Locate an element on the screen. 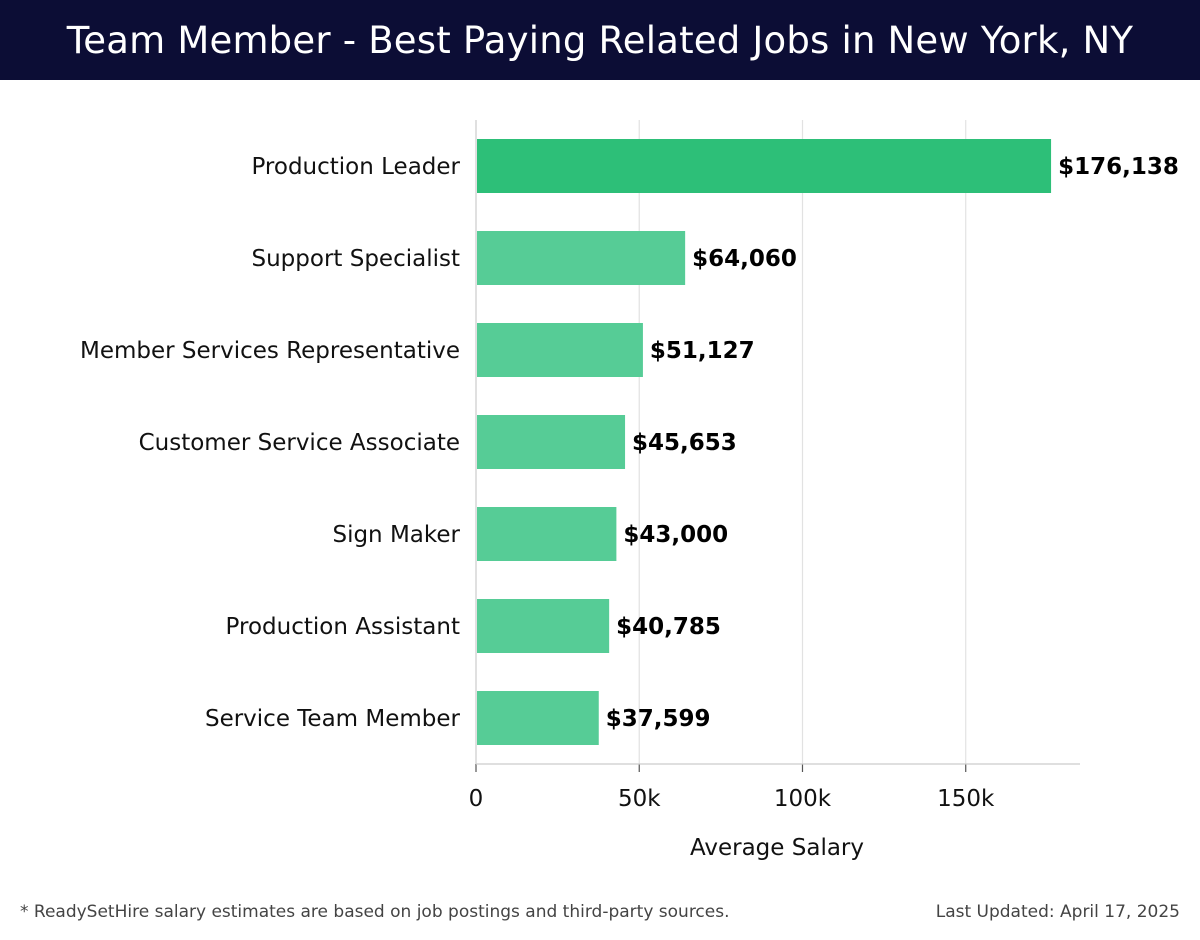 This screenshot has height=940, width=1200. category-label: Service Team Member is located at coordinates (333, 719).